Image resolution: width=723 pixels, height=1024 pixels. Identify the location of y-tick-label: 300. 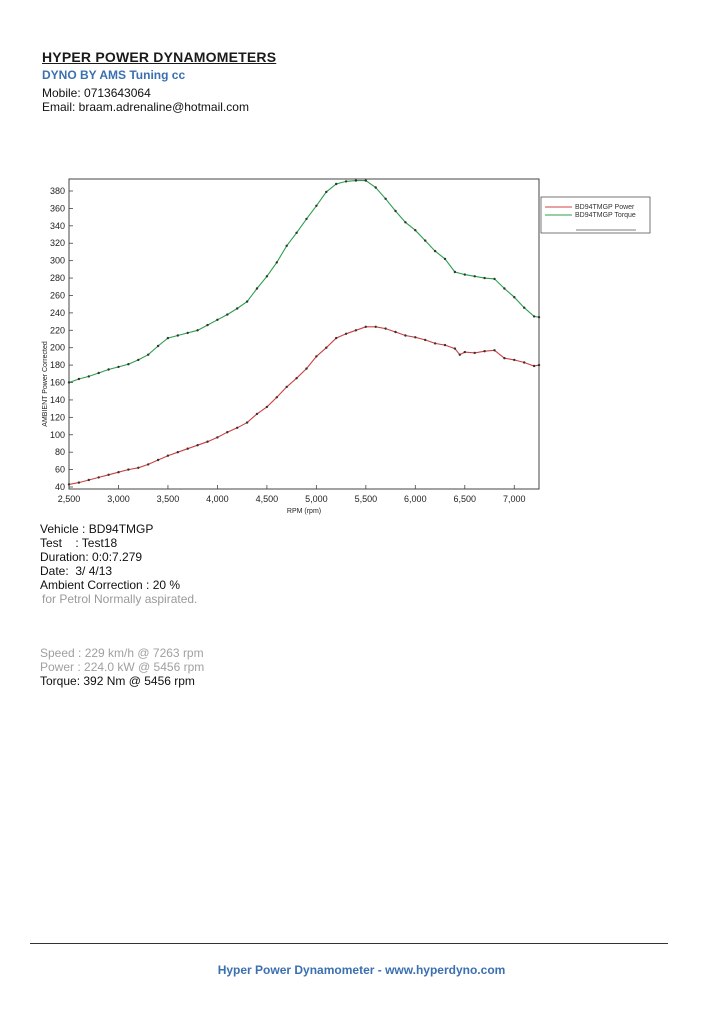
(57, 261).